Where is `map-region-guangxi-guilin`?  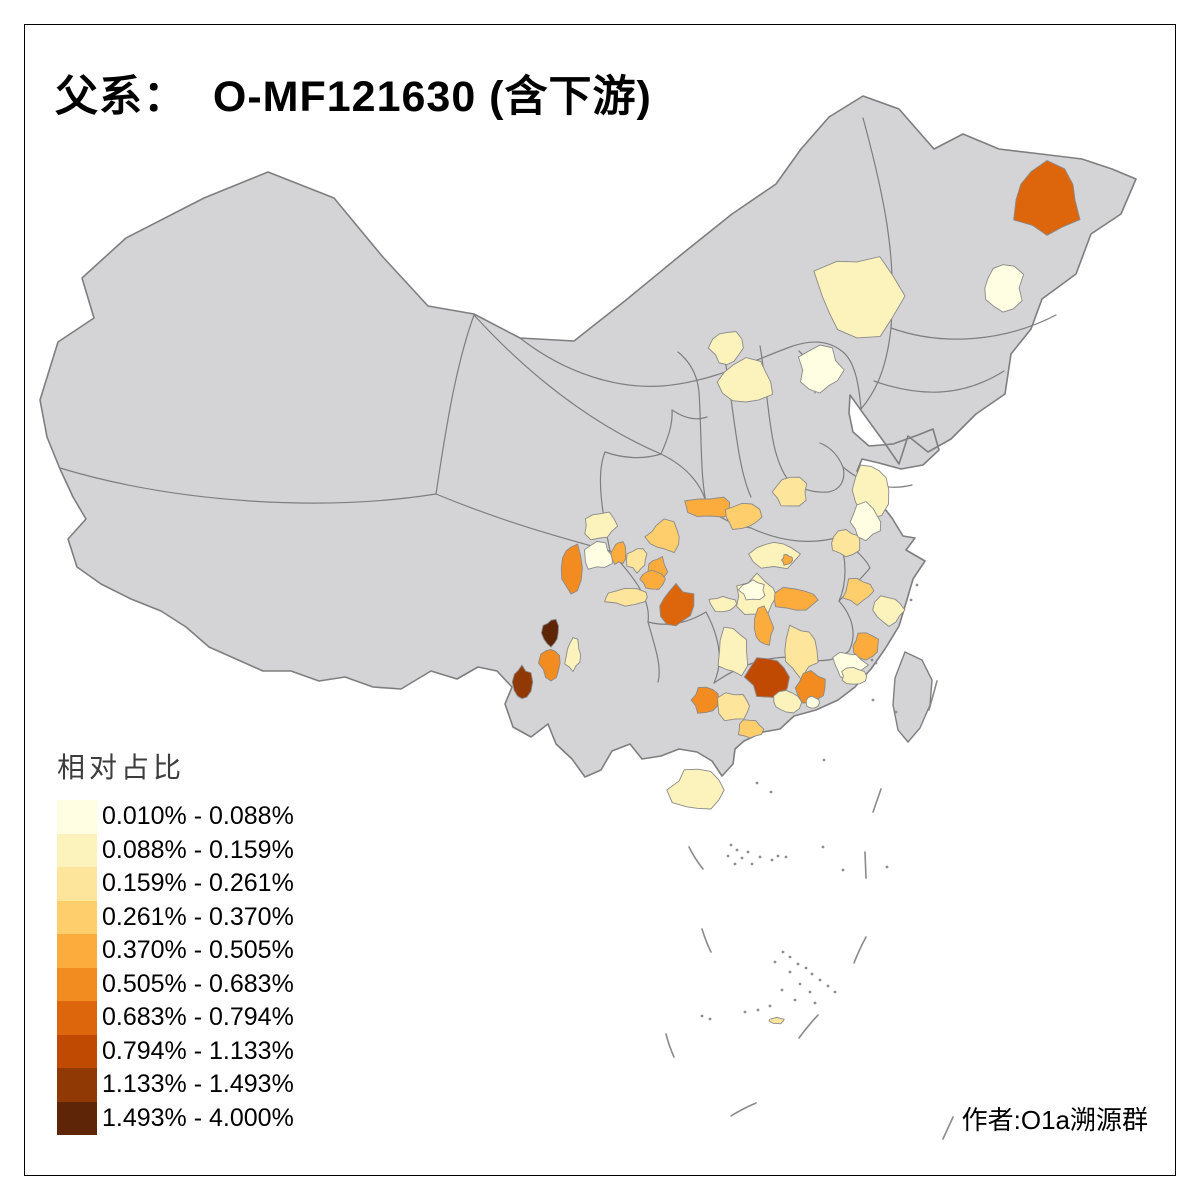 map-region-guangxi-guilin is located at coordinates (733, 651).